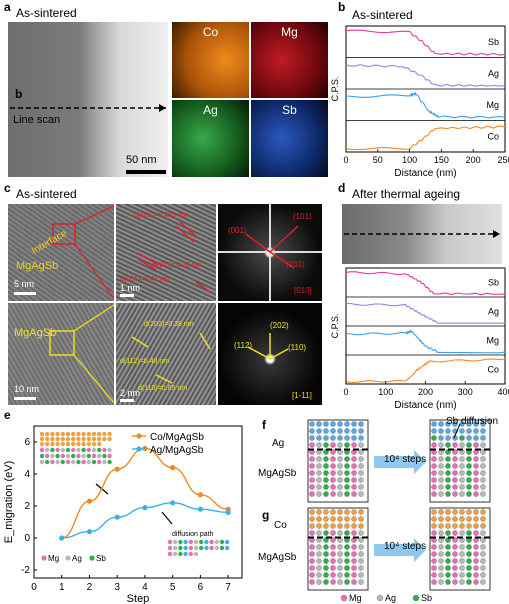 Image resolution: width=509 pixels, height=604 pixels. I want to click on chart-d-xtick-label: 400, so click(503, 392).